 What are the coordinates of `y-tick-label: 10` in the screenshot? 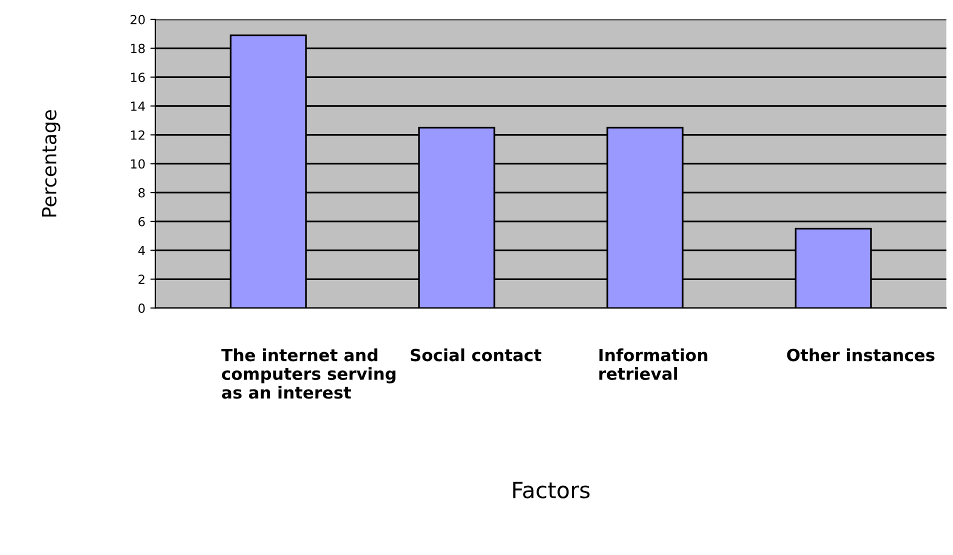 It's located at (138, 164).